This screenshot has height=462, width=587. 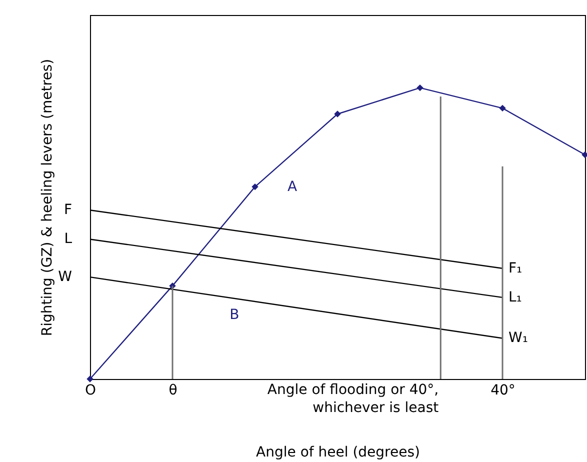 What do you see at coordinates (235, 314) in the screenshot?
I see `annotation: B` at bounding box center [235, 314].